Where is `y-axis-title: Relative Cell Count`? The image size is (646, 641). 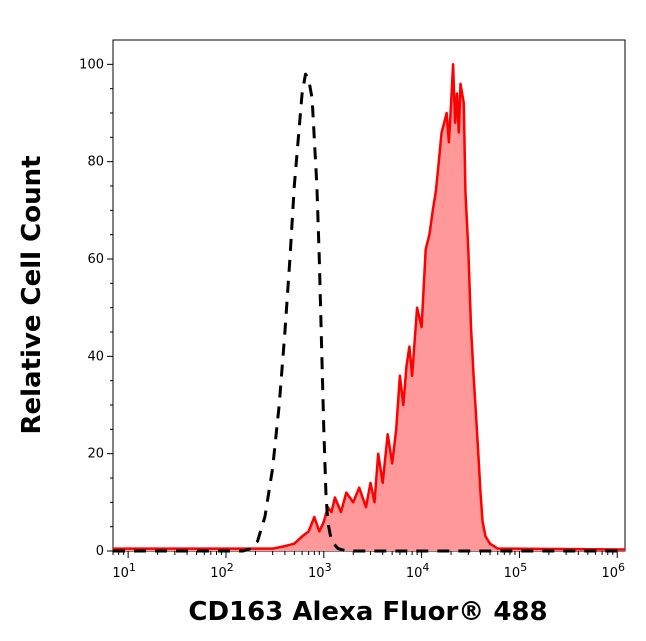 y-axis-title: Relative Cell Count is located at coordinates (32, 294).